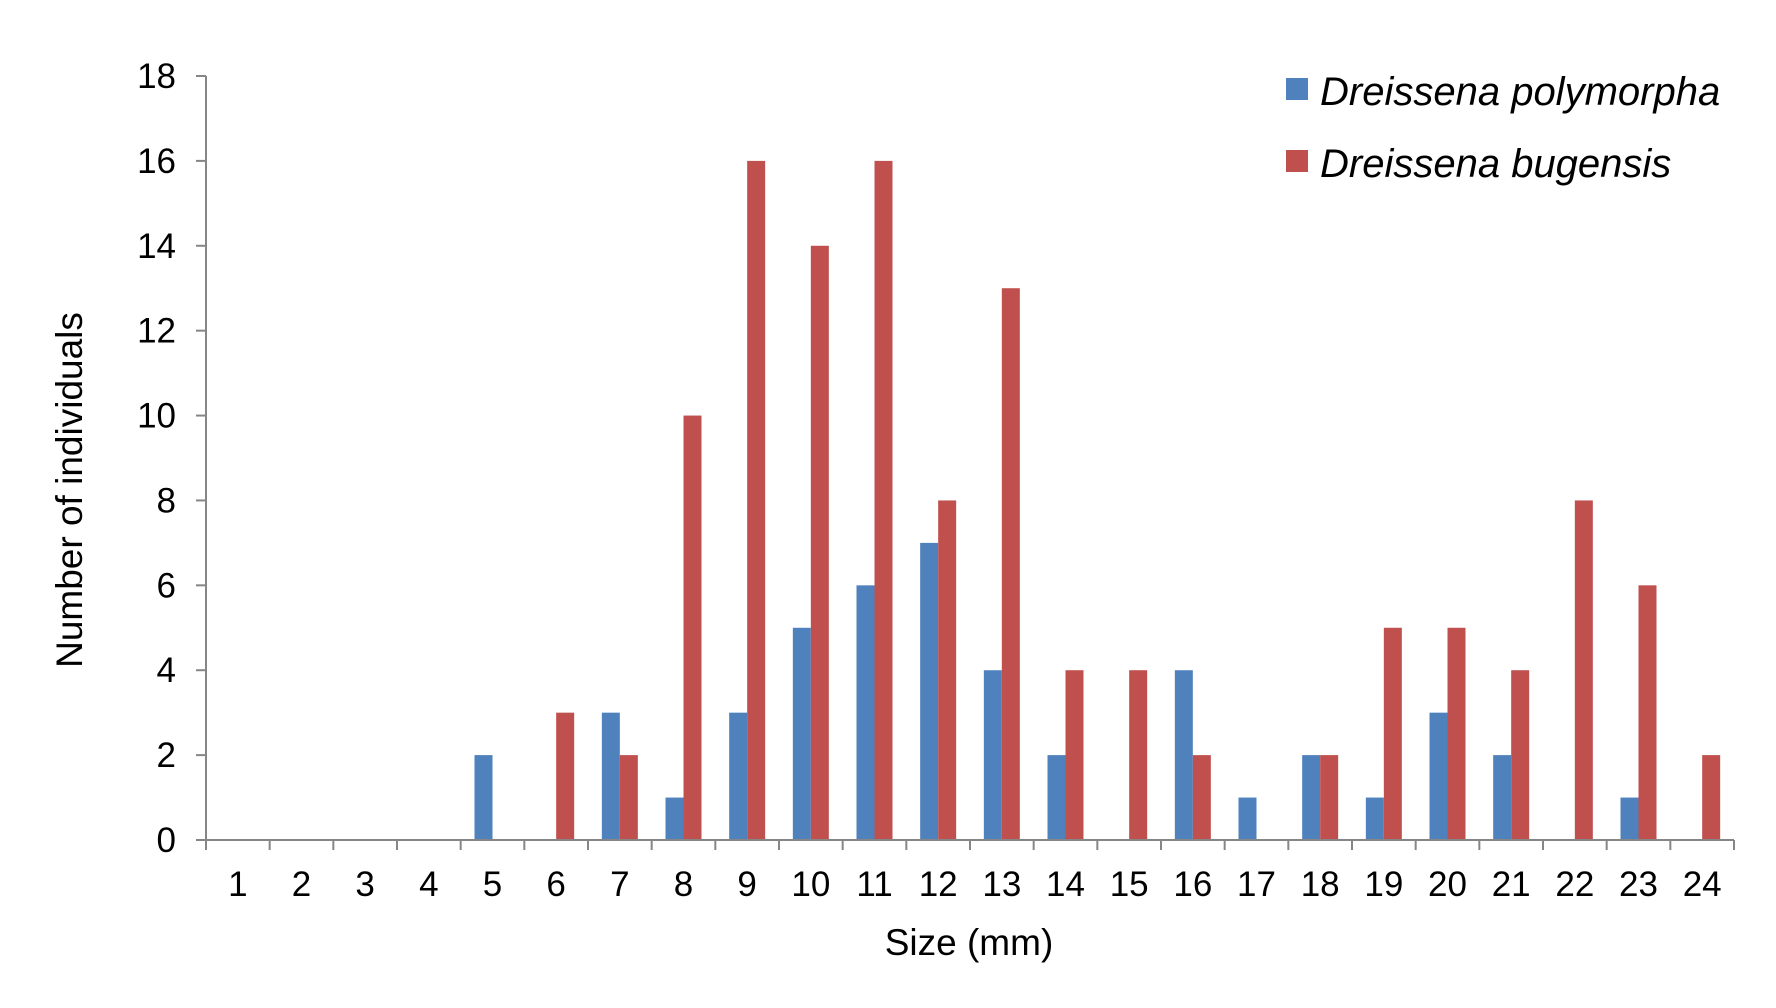 The width and height of the screenshot is (1776, 1008). Describe the element at coordinates (156, 416) in the screenshot. I see `y-tick-label: 10` at that location.